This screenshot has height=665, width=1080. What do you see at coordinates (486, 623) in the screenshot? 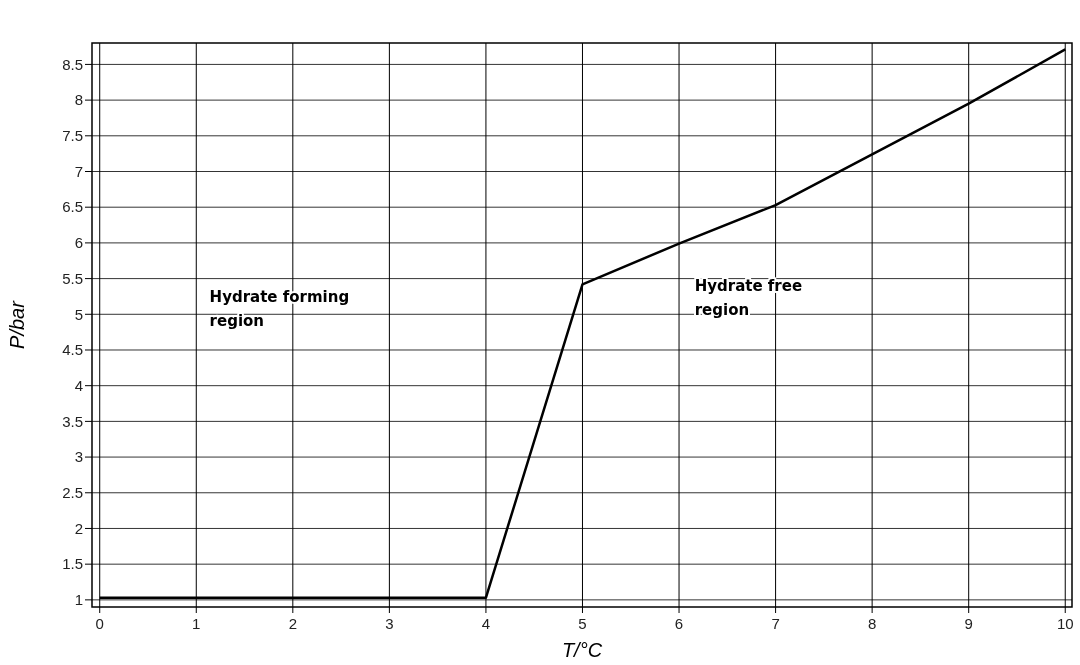
I see `x-tick-label: 4` at bounding box center [486, 623].